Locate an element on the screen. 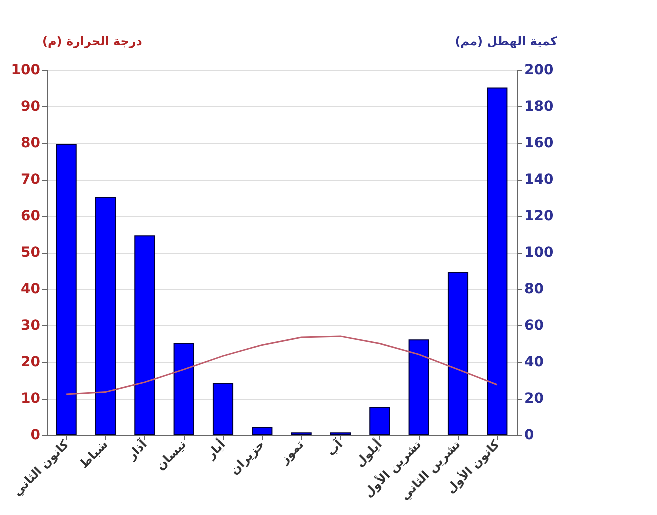 This screenshot has height=515, width=657. y2-tick-label: 20 is located at coordinates (534, 399).